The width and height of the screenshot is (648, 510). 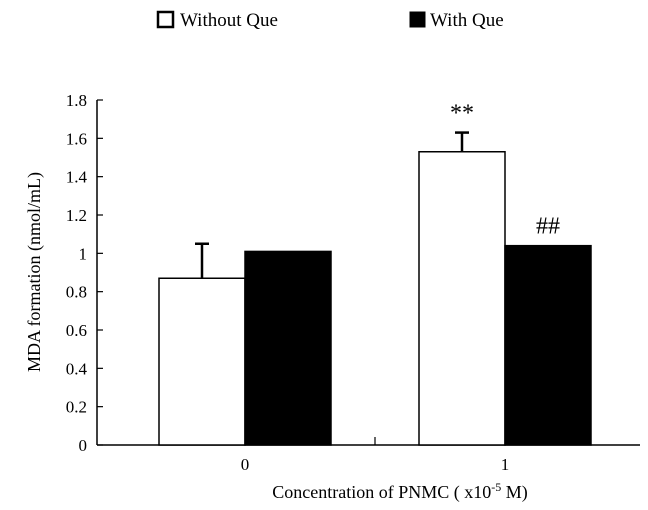 I want to click on y-tick-label: 1.4, so click(x=77, y=177).